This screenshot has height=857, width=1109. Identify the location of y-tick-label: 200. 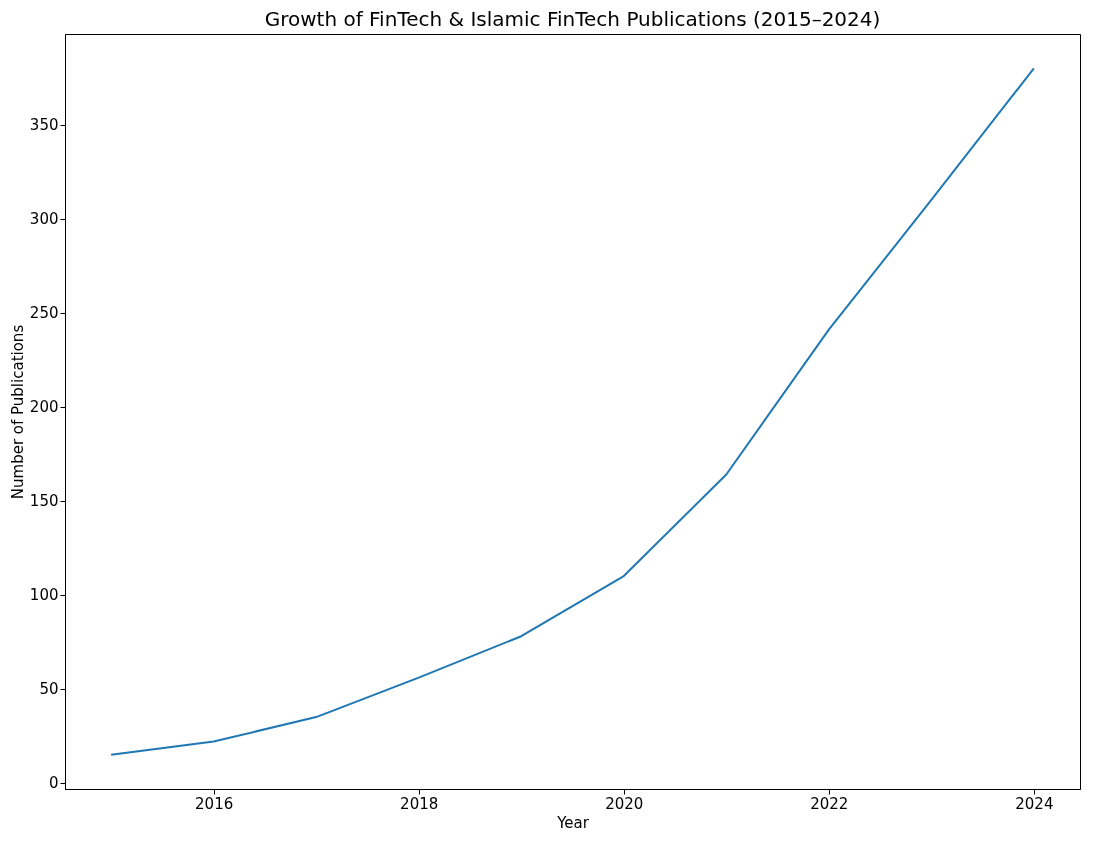
(44, 407).